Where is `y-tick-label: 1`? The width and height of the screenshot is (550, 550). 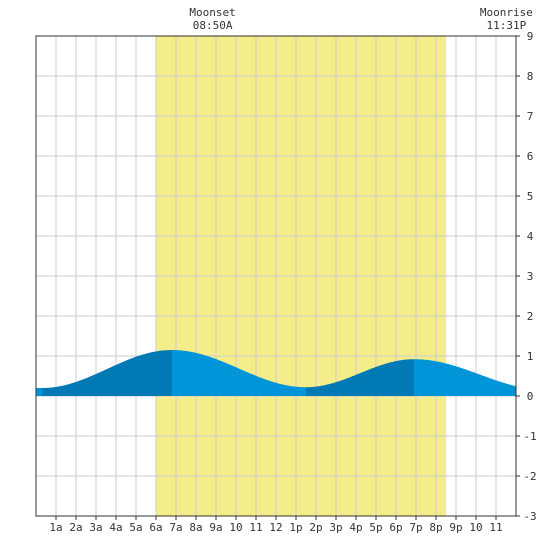 y-tick-label: 1 is located at coordinates (530, 356).